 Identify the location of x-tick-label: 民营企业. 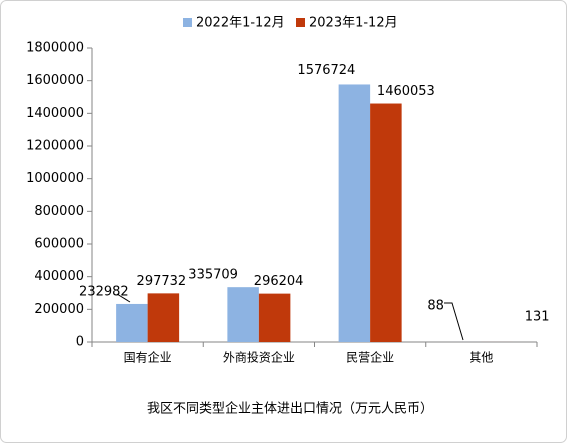
(370, 357).